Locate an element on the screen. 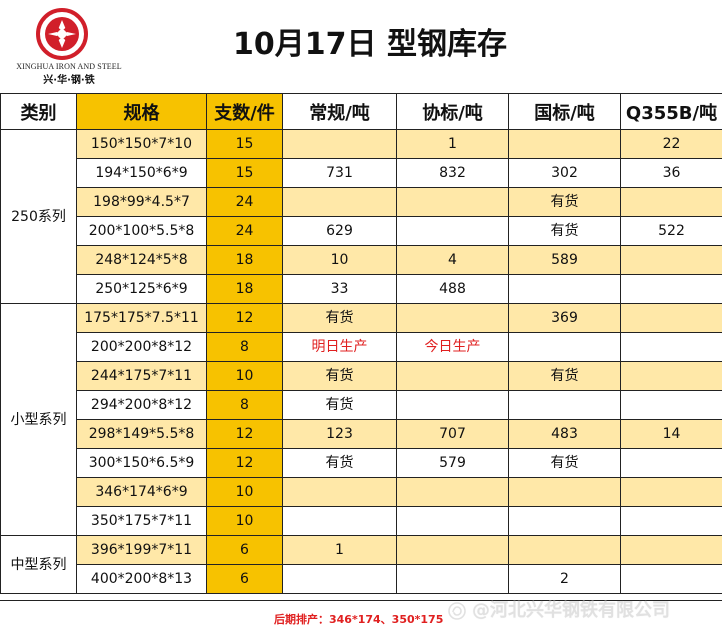 The width and height of the screenshot is (722, 639). regular-cell: 33 is located at coordinates (340, 289).